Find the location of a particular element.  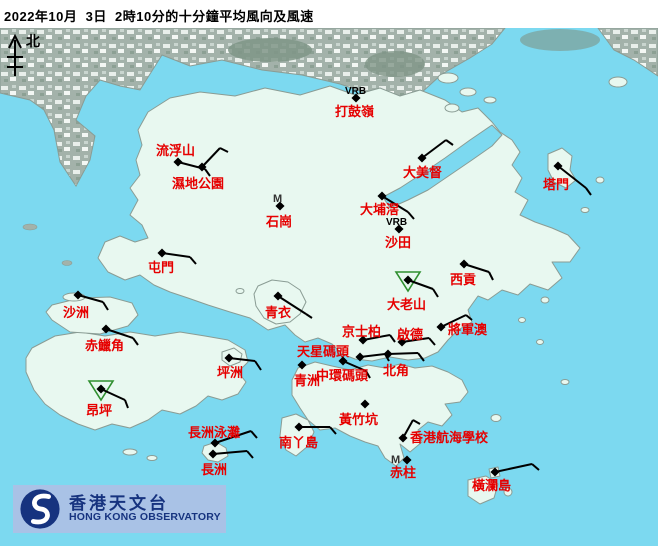

station-label: 青洲 is located at coordinates (307, 380).